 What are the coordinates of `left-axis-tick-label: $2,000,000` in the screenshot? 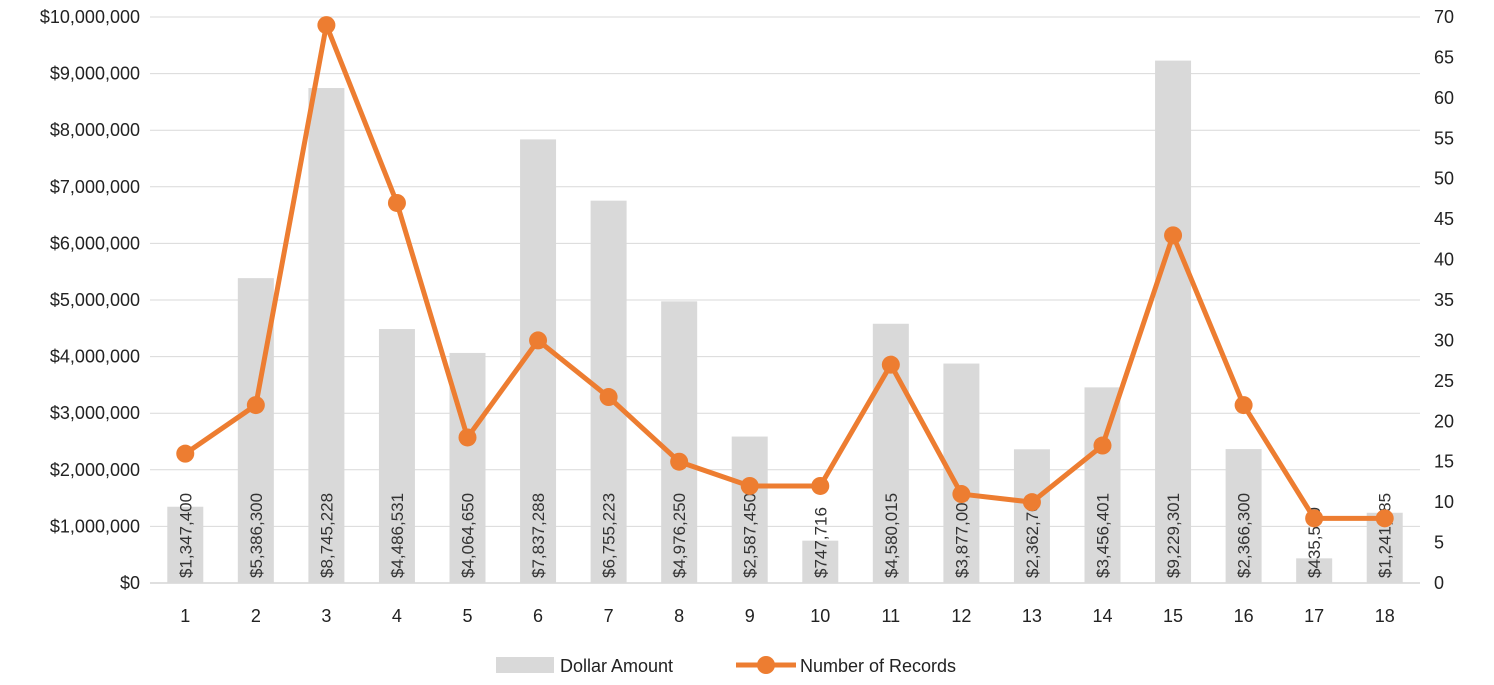 It's located at (95, 470).